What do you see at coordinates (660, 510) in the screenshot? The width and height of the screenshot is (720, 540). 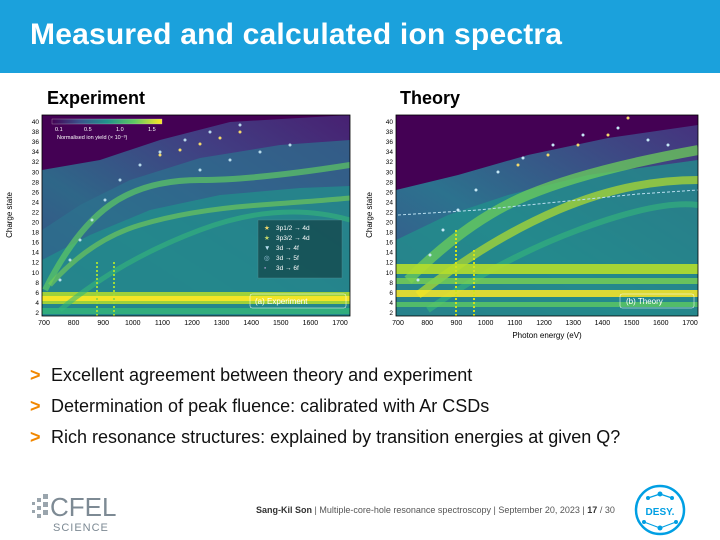 I see `desy-logo: DESY.` at bounding box center [660, 510].